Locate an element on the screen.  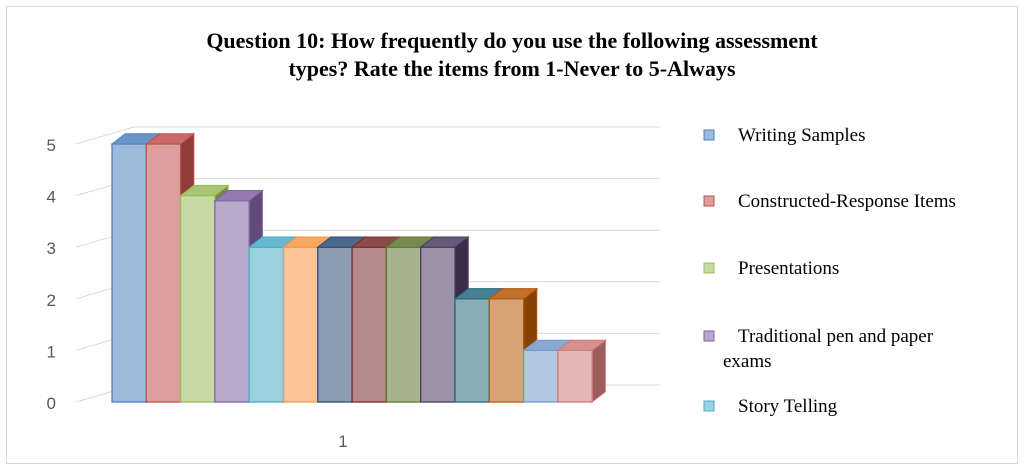
y-tick-label: 2 is located at coordinates (51, 300).